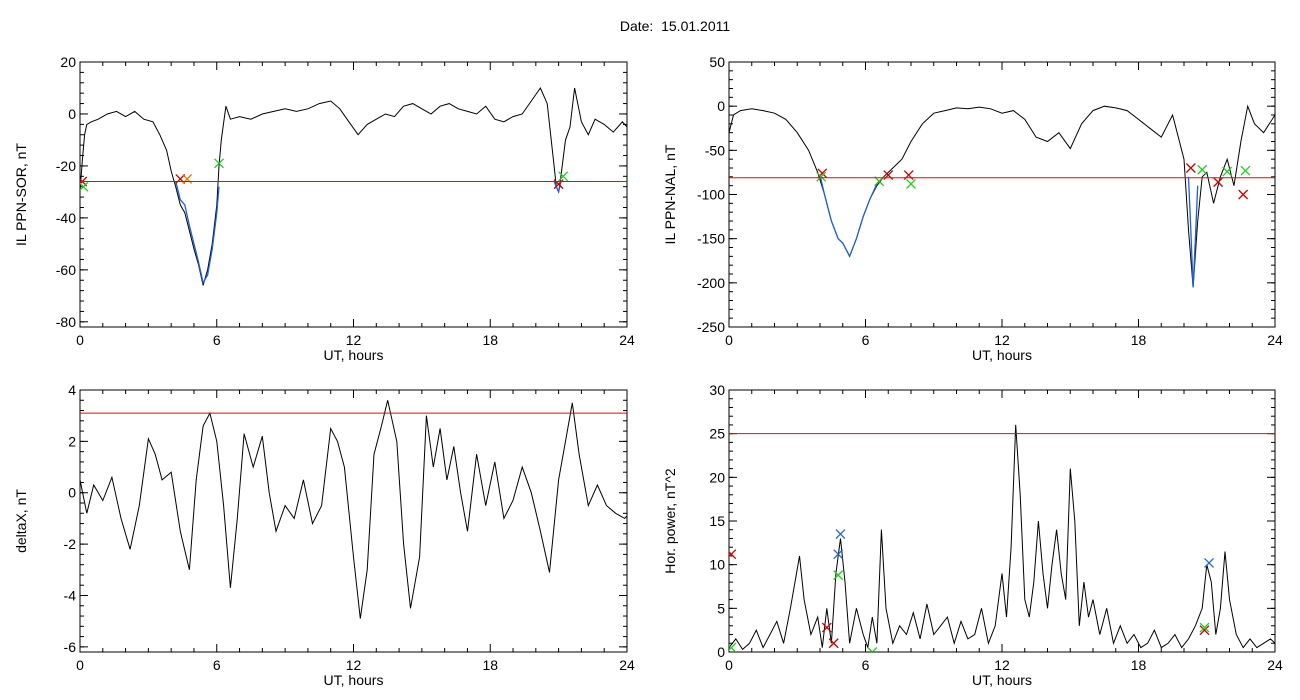 The height and width of the screenshot is (700, 1300). I want to click on page-title: Date: 15.01.2011, so click(650, 26).